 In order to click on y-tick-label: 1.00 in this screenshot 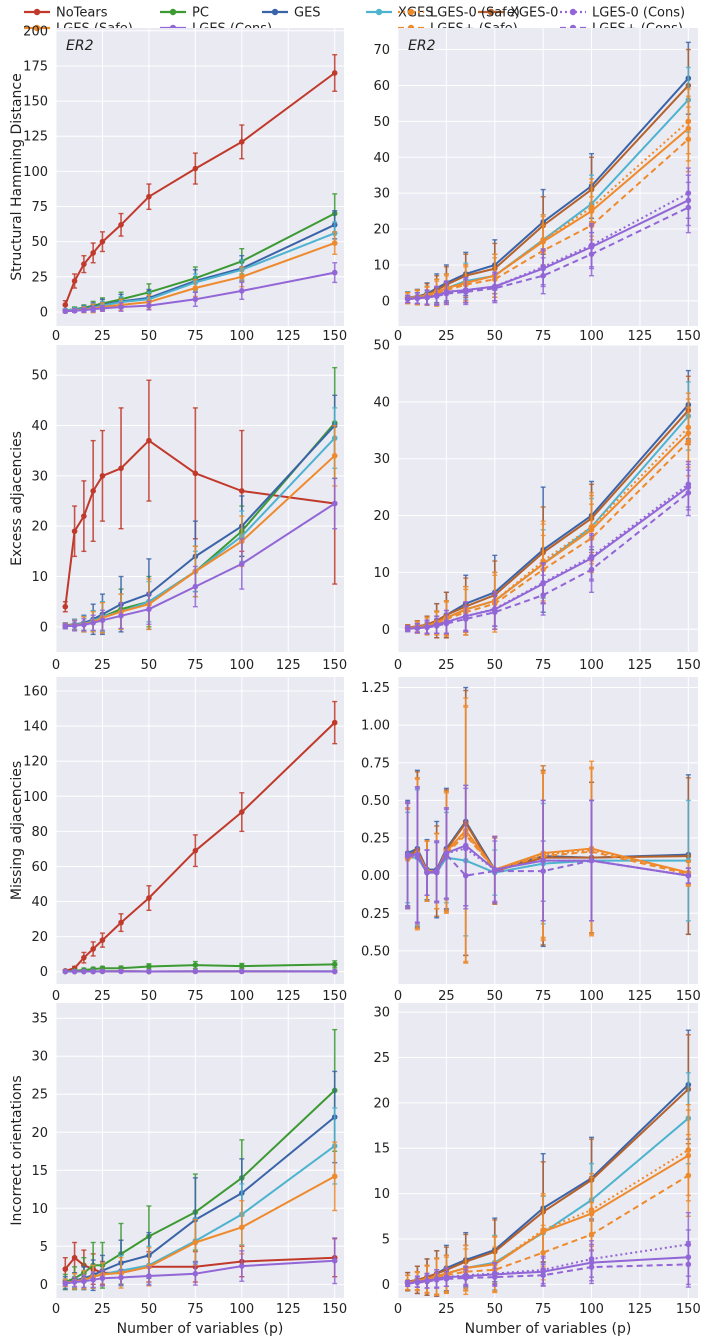, I will do `click(375, 726)`.